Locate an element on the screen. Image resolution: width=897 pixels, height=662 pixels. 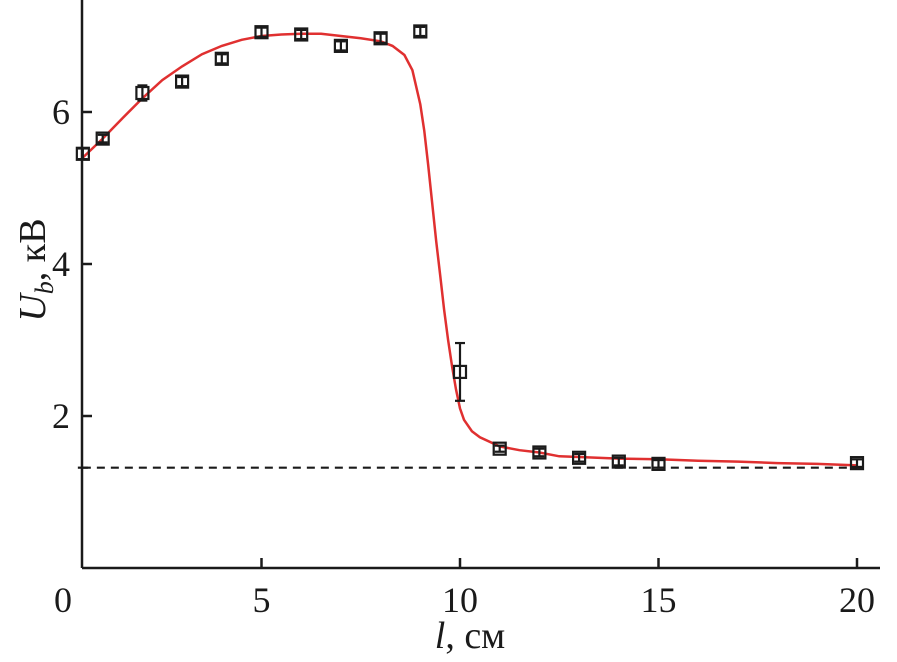
y-tick-label: 4 is located at coordinates (61, 264).